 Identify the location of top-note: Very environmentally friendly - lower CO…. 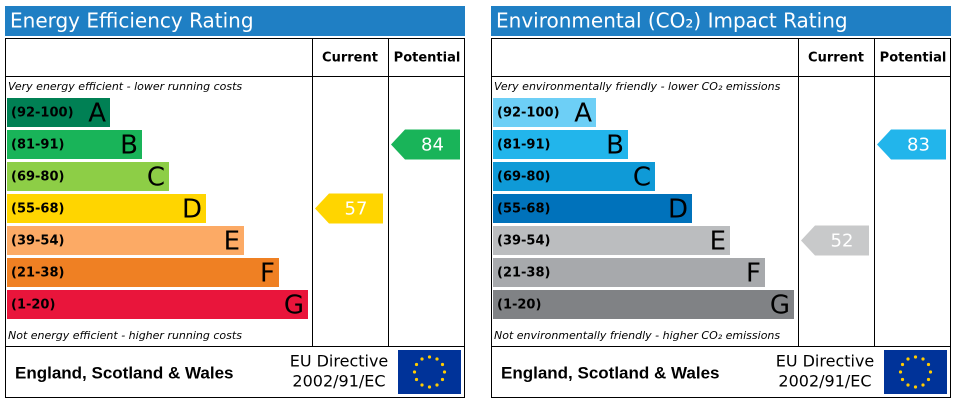
(637, 86).